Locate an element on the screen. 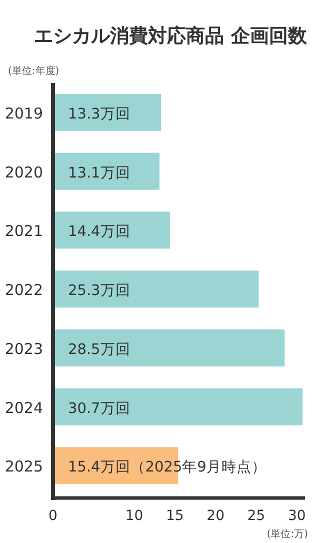  x-tick-label: 20 is located at coordinates (215, 516).